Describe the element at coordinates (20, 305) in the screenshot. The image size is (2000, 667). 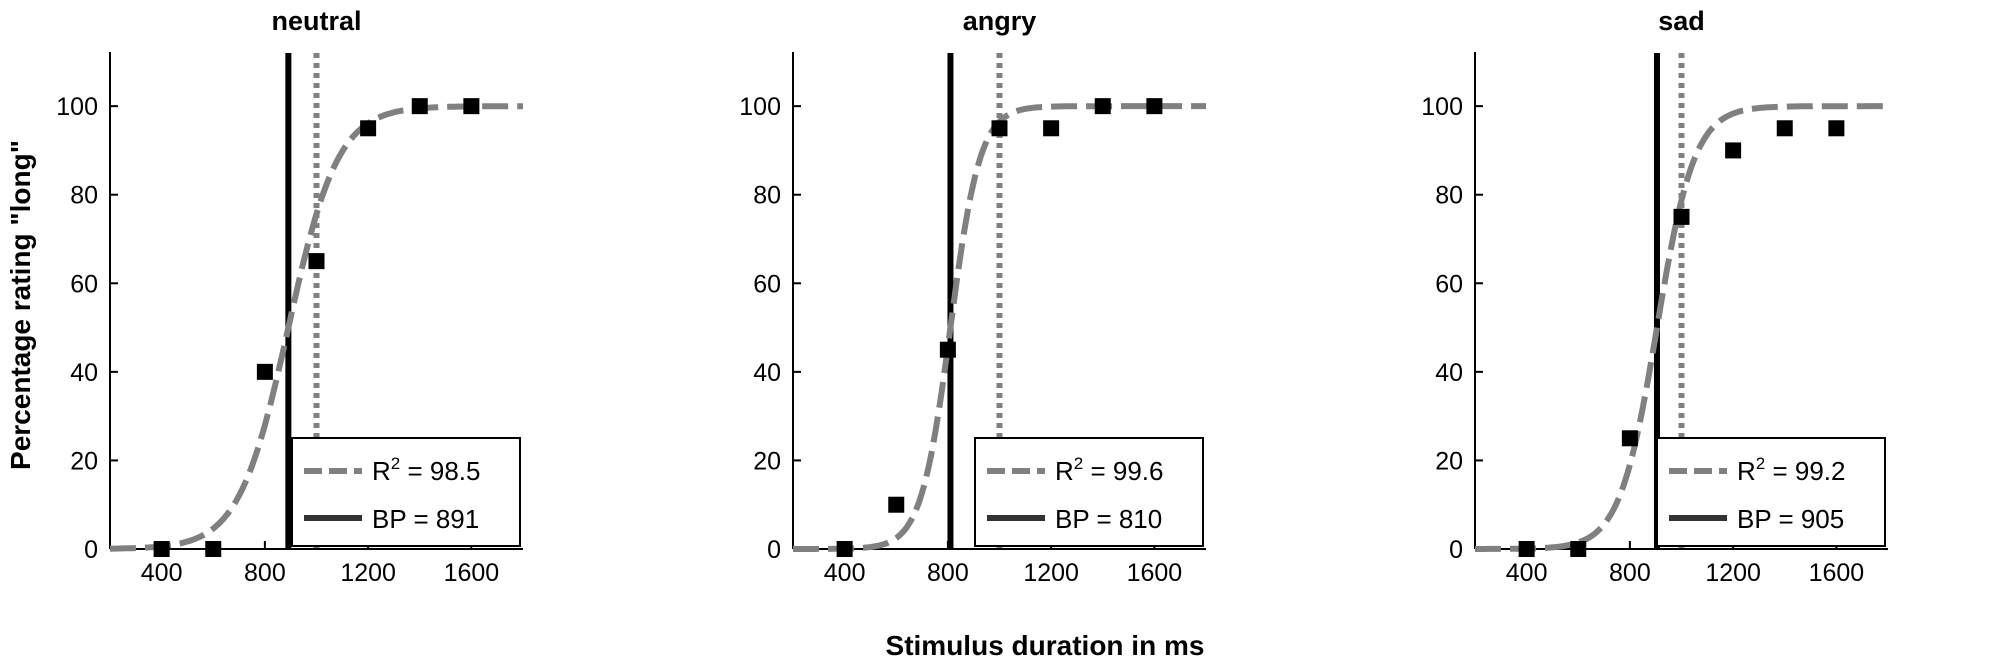
I see `y-axis-title: Percentage rating "long"` at that location.